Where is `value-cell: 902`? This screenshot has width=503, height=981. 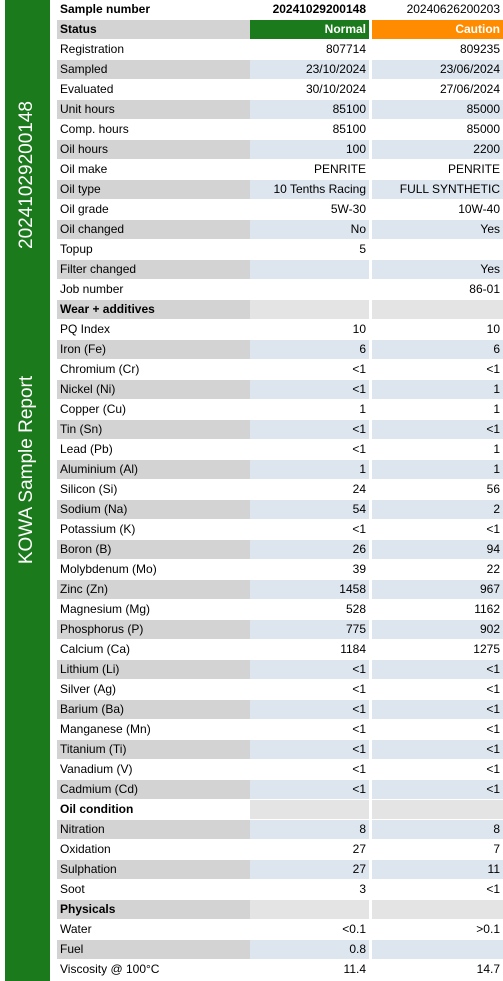 value-cell: 902 is located at coordinates (437, 629).